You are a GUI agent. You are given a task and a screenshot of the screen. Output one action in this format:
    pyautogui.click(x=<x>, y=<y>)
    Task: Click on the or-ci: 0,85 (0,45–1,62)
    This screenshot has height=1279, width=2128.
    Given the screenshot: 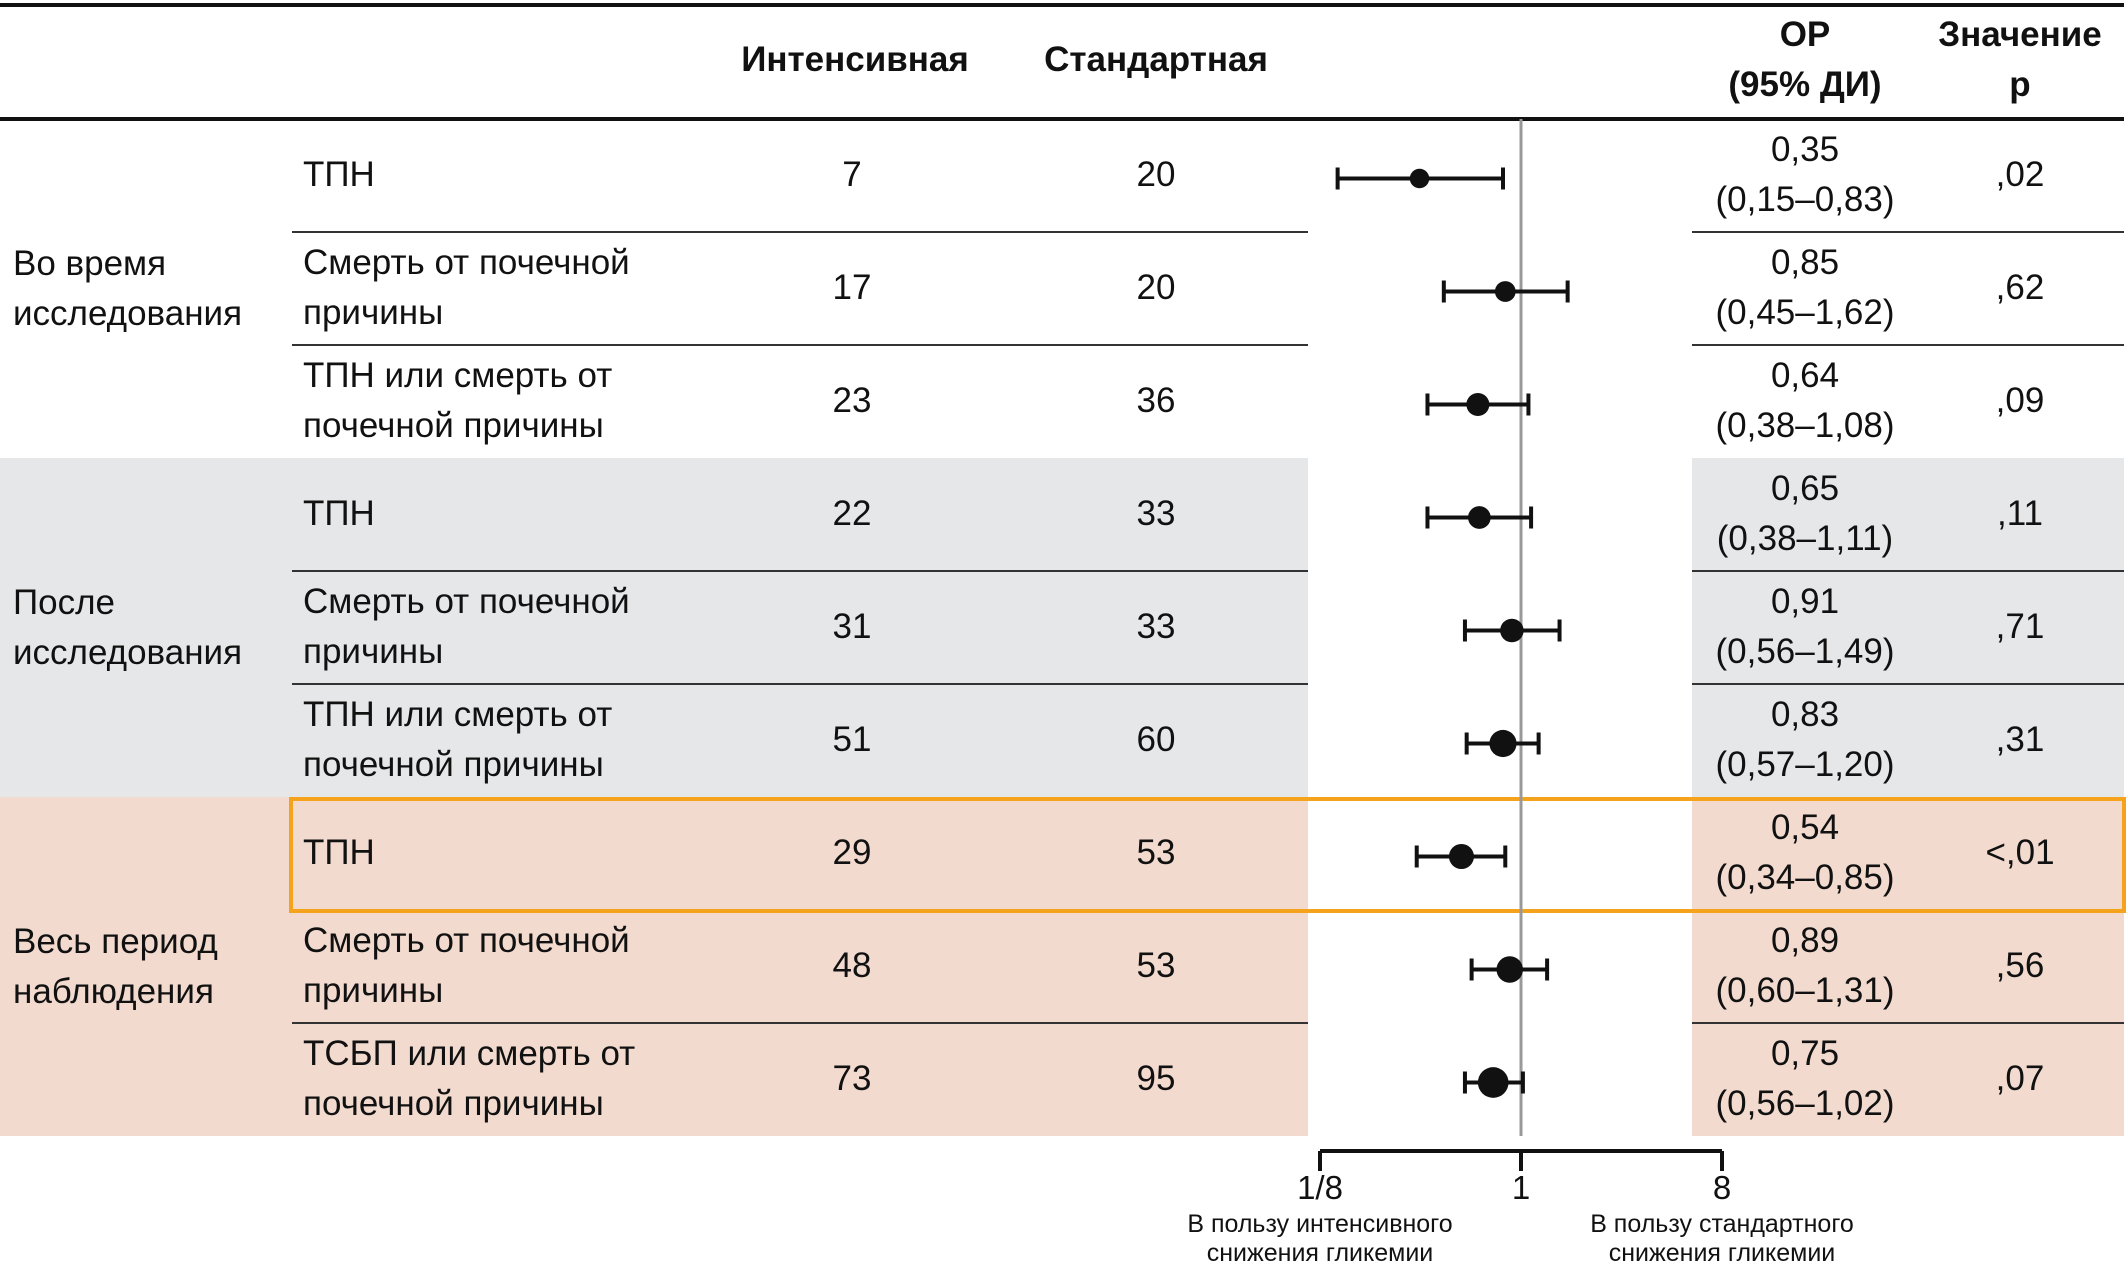 What is the action you would take?
    pyautogui.click(x=1805, y=288)
    